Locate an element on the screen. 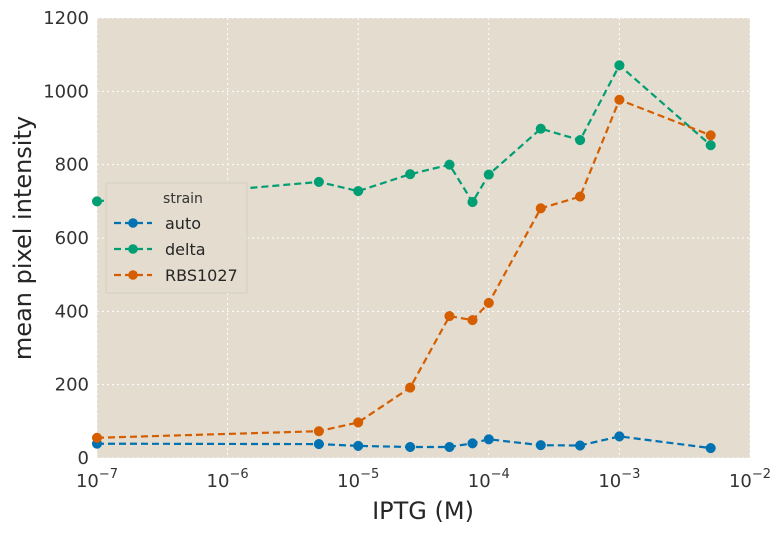 The width and height of the screenshot is (783, 534). x-tick-label: 10⁻⁶ is located at coordinates (228, 479).